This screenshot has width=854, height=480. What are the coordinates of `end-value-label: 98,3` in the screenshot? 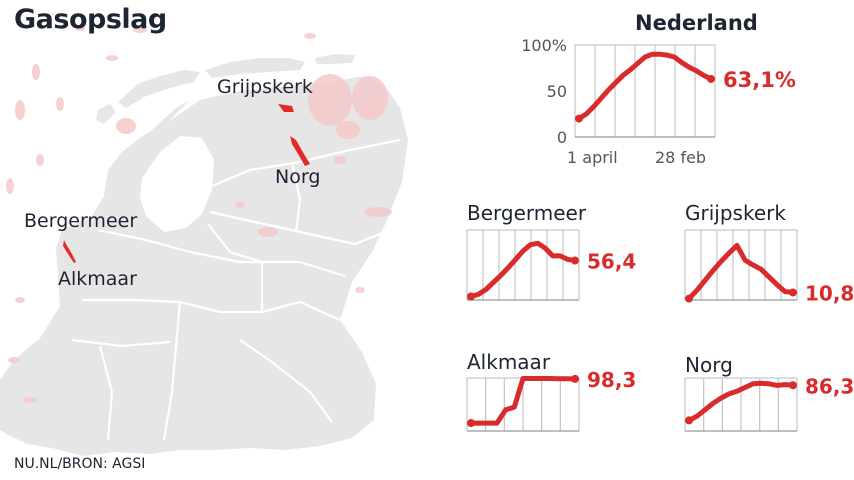 It's located at (611, 380).